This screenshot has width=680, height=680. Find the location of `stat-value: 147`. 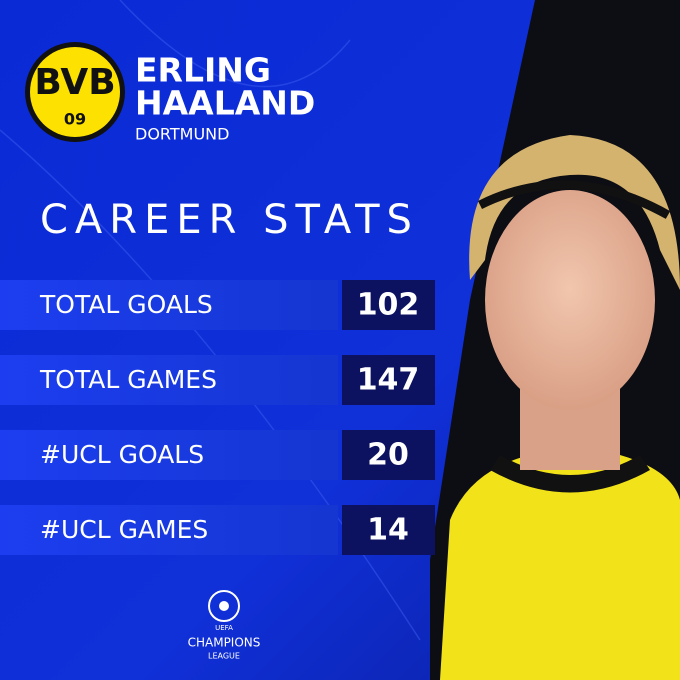

stat-value: 147 is located at coordinates (388, 380).